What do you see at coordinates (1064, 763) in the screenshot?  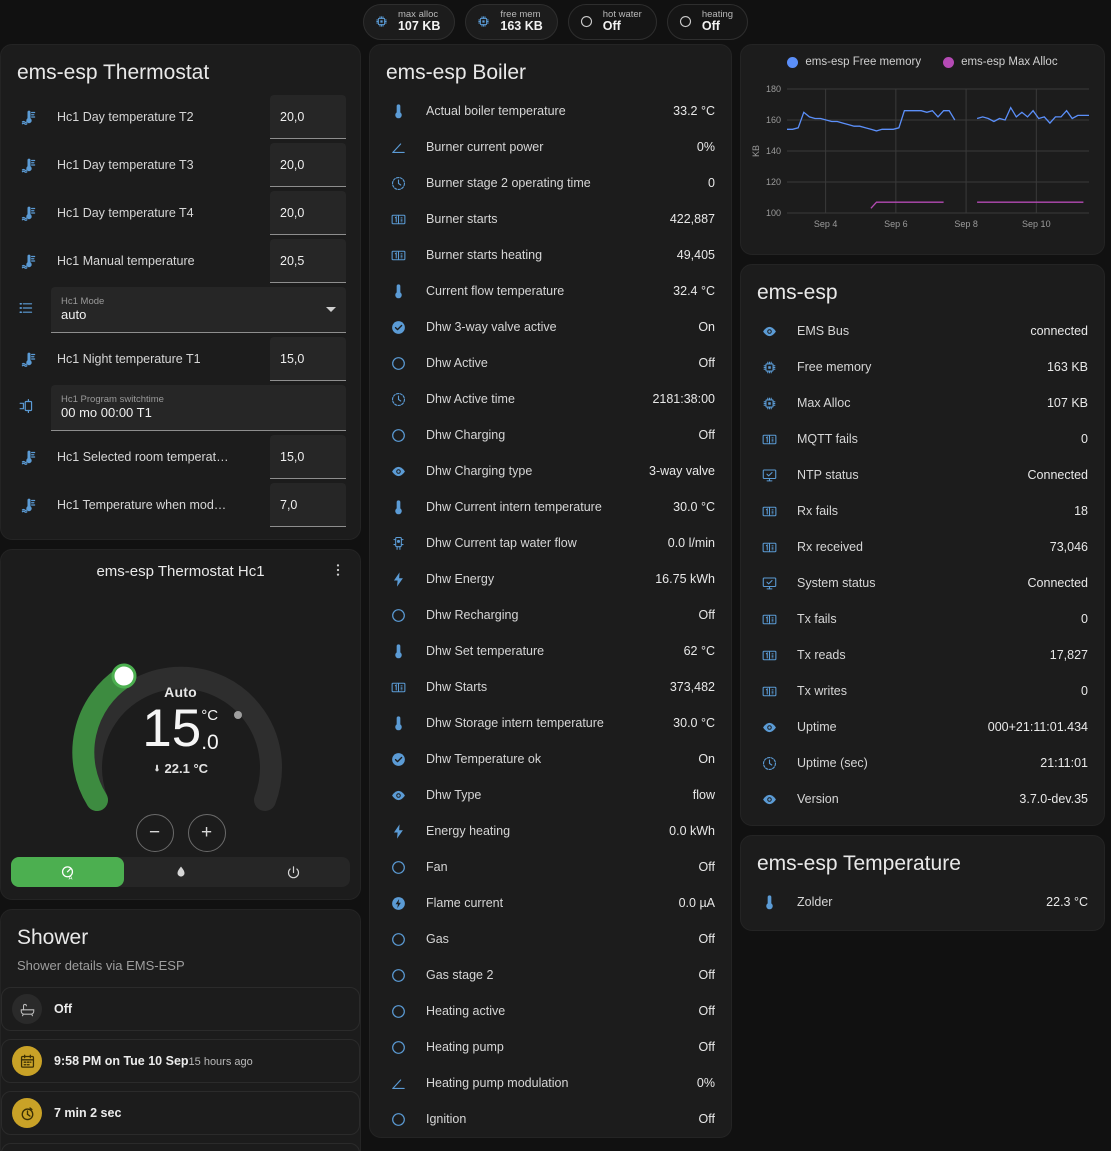 I see `entity-value: 21:11:01` at bounding box center [1064, 763].